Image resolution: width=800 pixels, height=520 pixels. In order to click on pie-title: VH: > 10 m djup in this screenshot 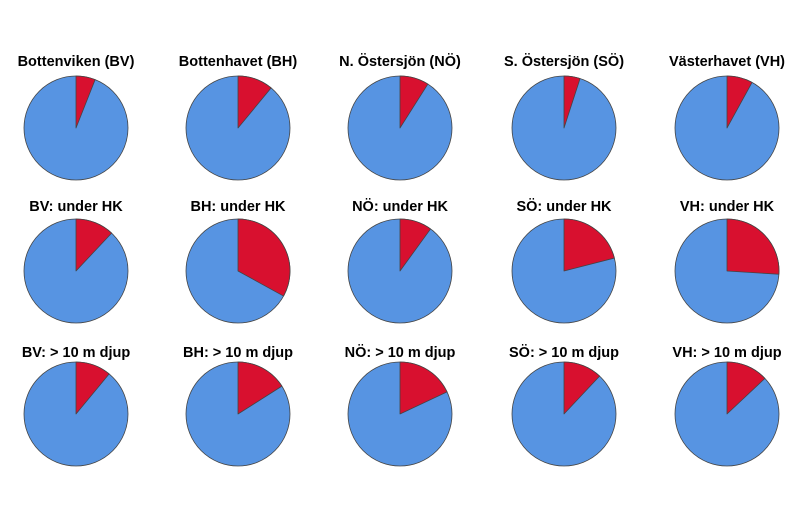, I will do `click(726, 353)`.